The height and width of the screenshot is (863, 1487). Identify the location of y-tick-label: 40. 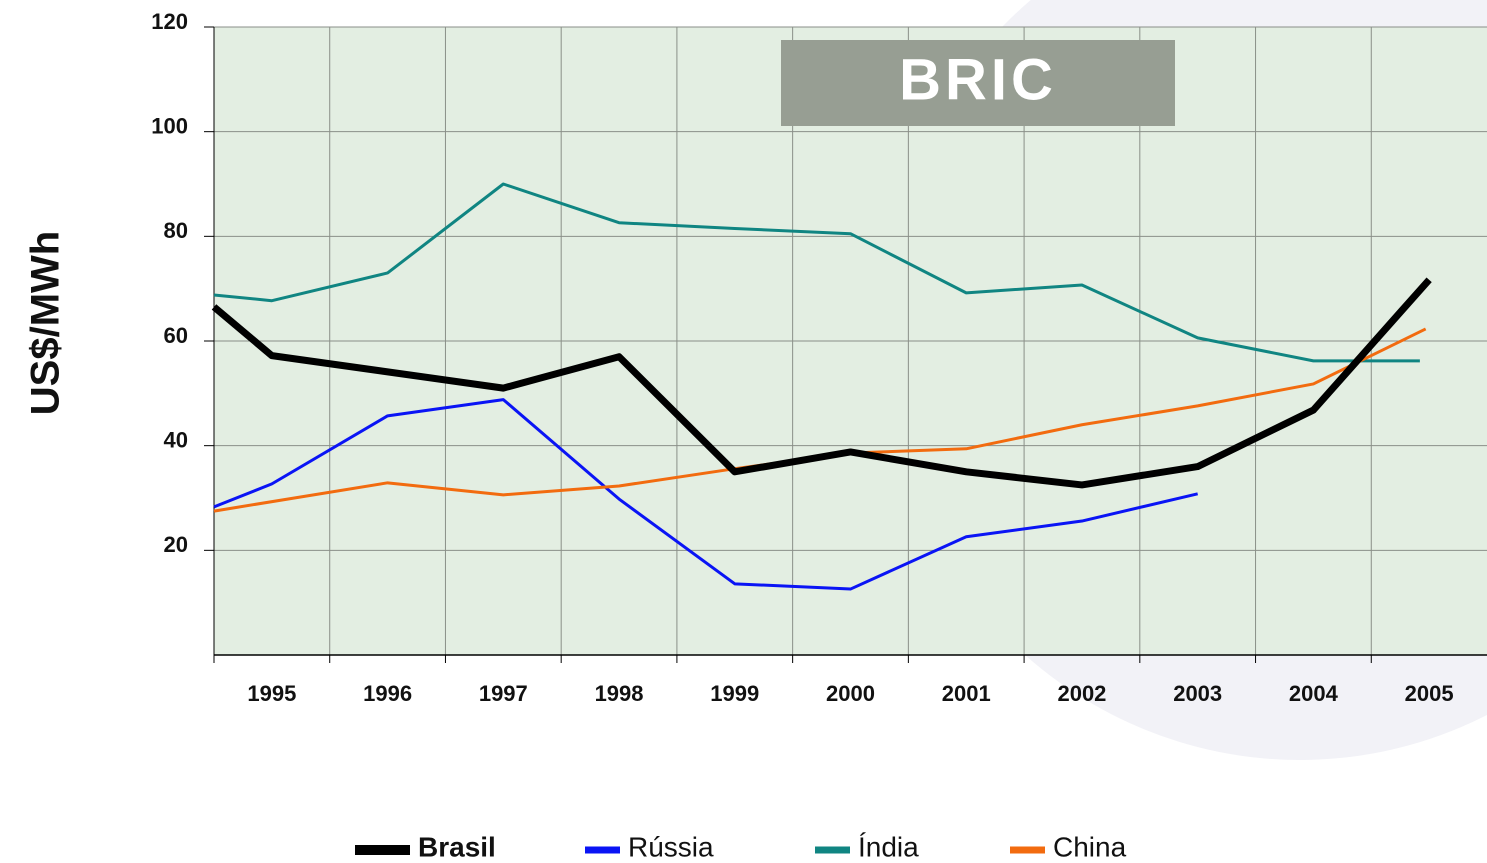
(176, 439).